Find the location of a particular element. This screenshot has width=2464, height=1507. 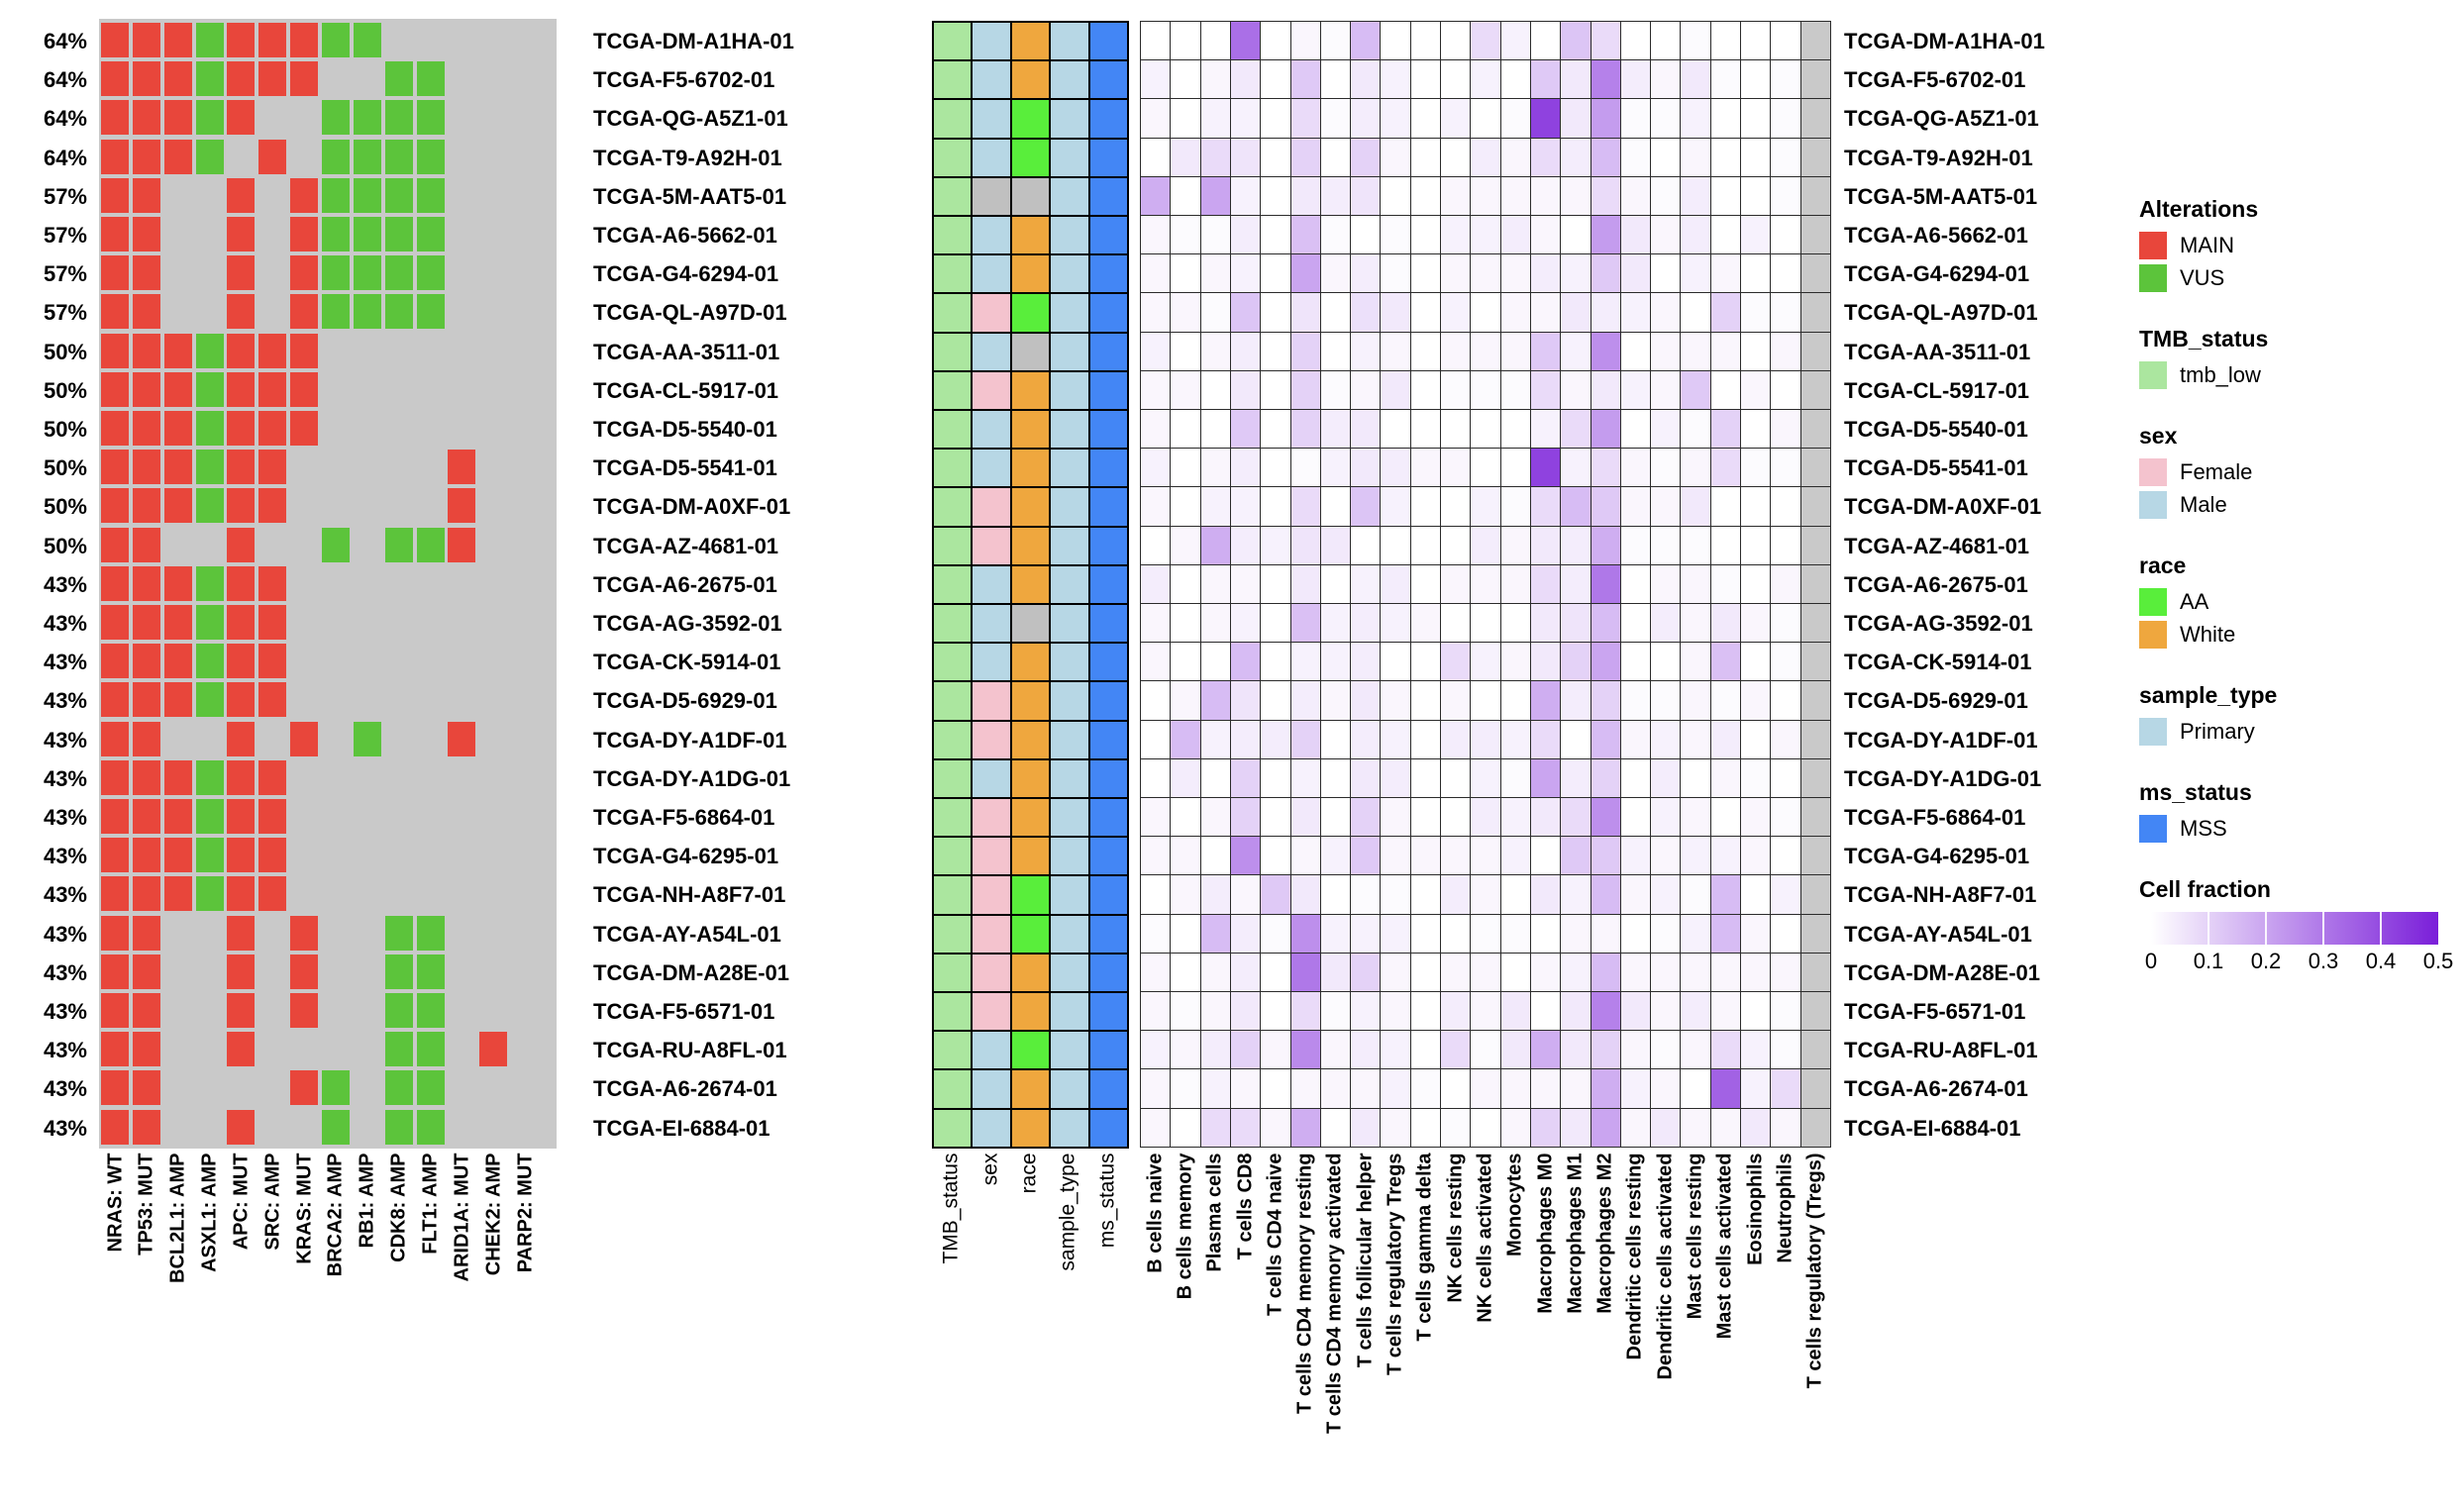

sample-label-left: TCGA-EI-6884-01 is located at coordinates (682, 1128).